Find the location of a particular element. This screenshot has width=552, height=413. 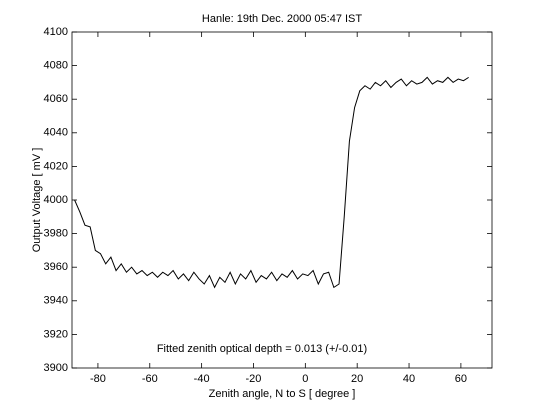

x-tick-label: -60 is located at coordinates (150, 379).